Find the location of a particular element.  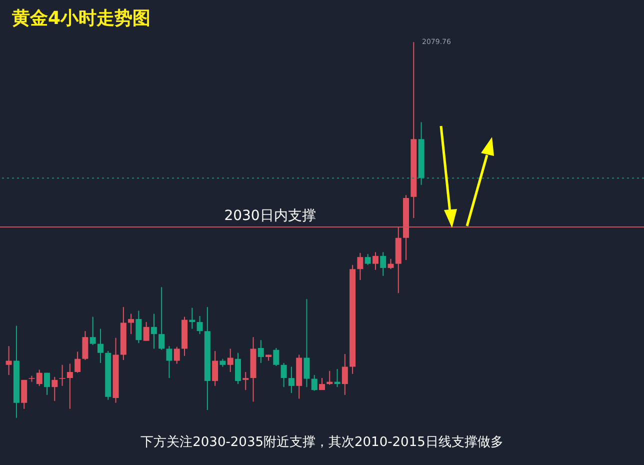

text: 下方关注2030-2035附近支撑，其次2010-2015日线支撑做多 is located at coordinates (322, 442).